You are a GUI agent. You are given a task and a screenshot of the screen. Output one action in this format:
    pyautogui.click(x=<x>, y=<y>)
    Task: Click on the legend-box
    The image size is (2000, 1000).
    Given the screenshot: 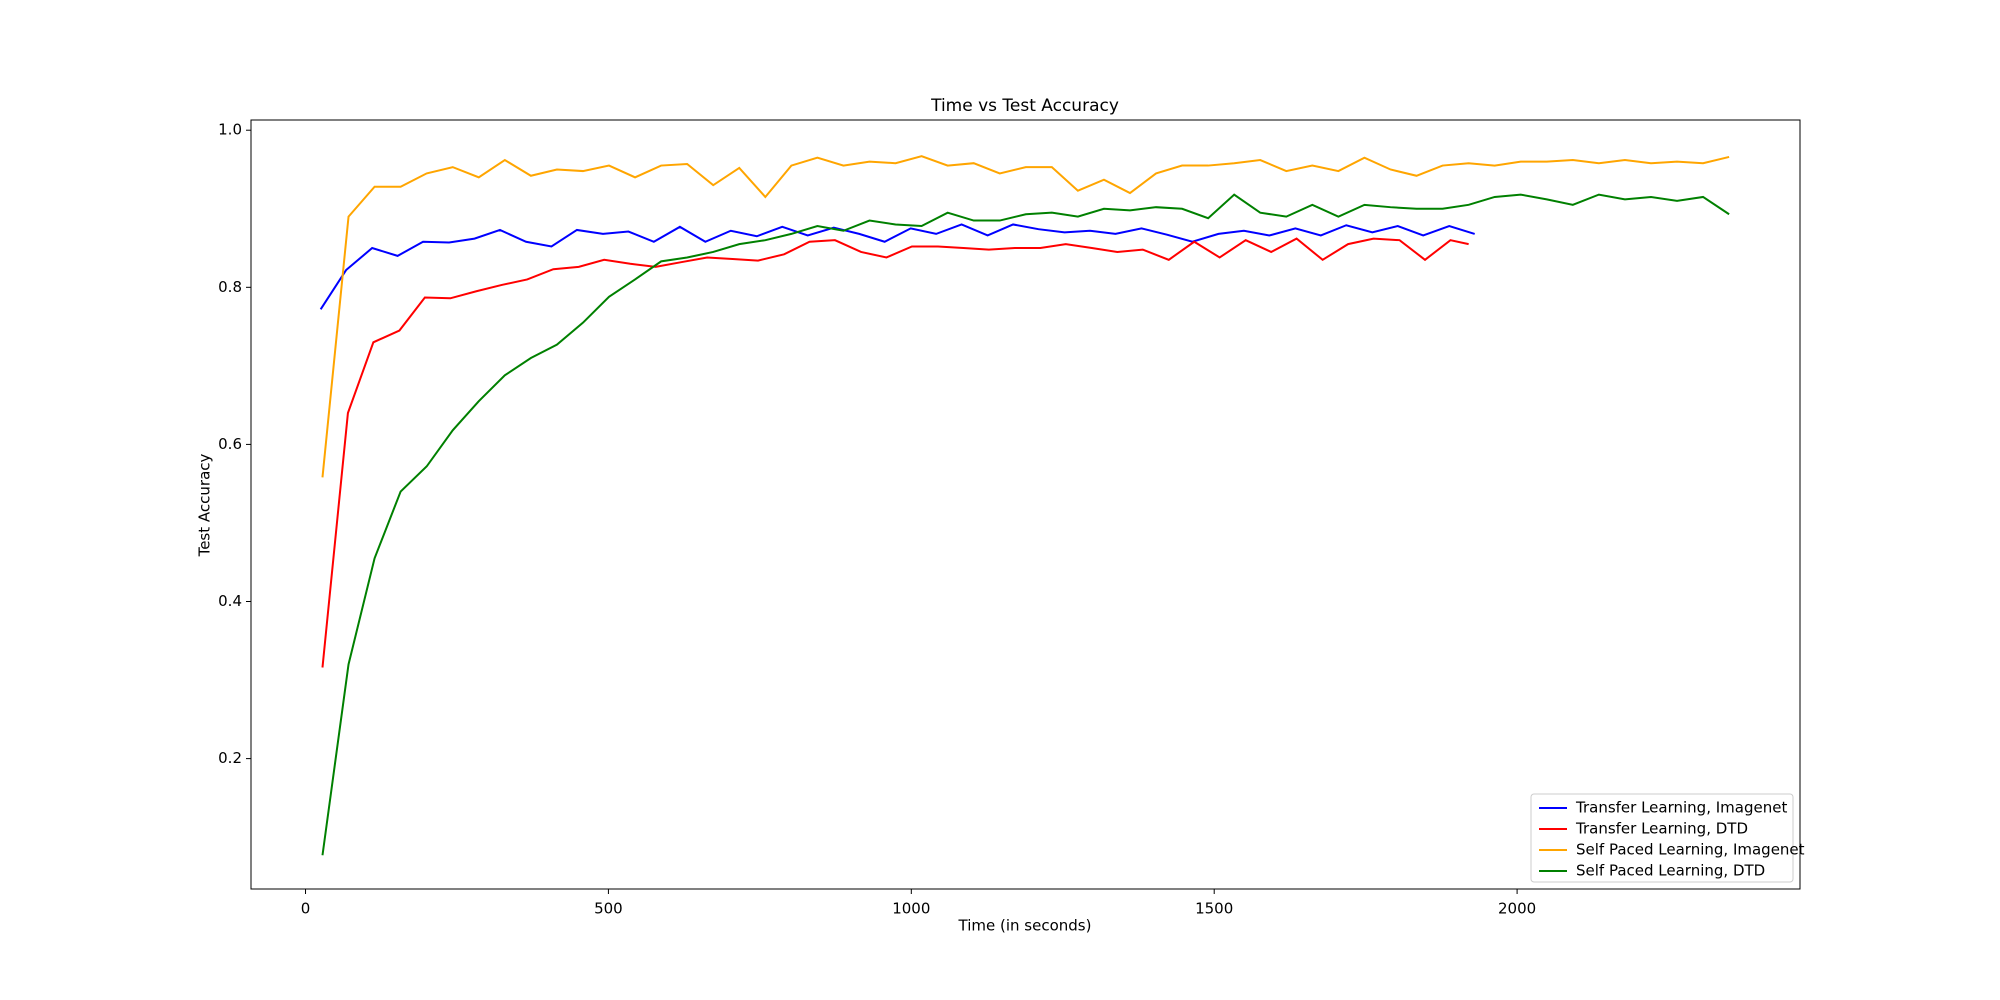 What is the action you would take?
    pyautogui.click(x=1662, y=838)
    